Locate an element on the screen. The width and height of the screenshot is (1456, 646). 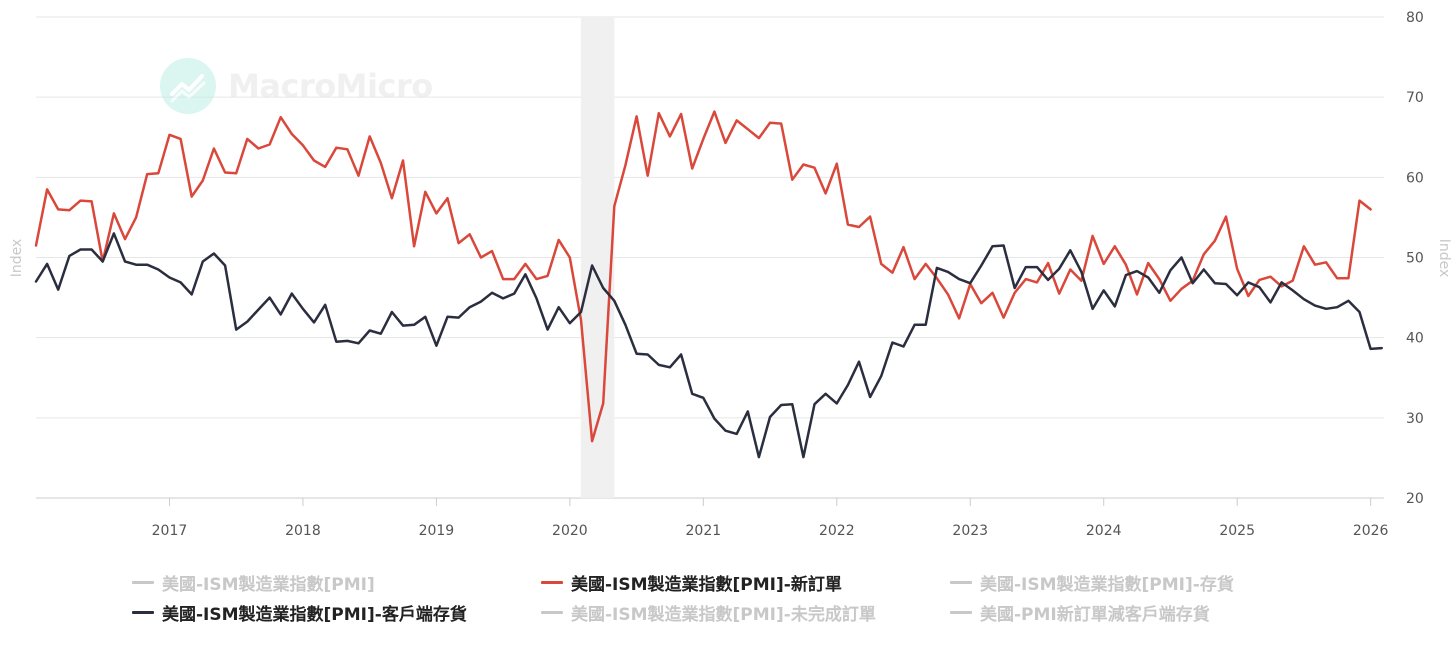
y-tick-label-60: 60 is located at coordinates (1415, 178).